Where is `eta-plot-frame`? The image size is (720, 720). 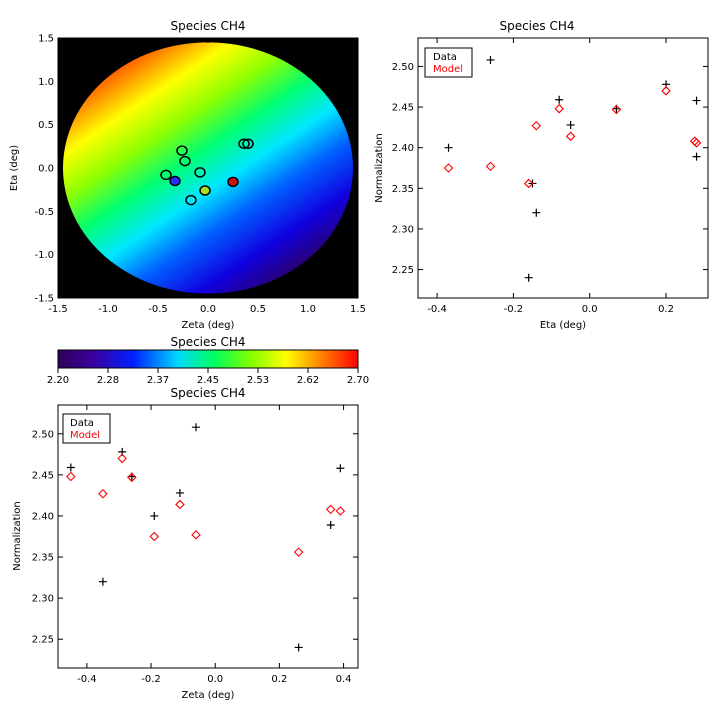 eta-plot-frame is located at coordinates (563, 168).